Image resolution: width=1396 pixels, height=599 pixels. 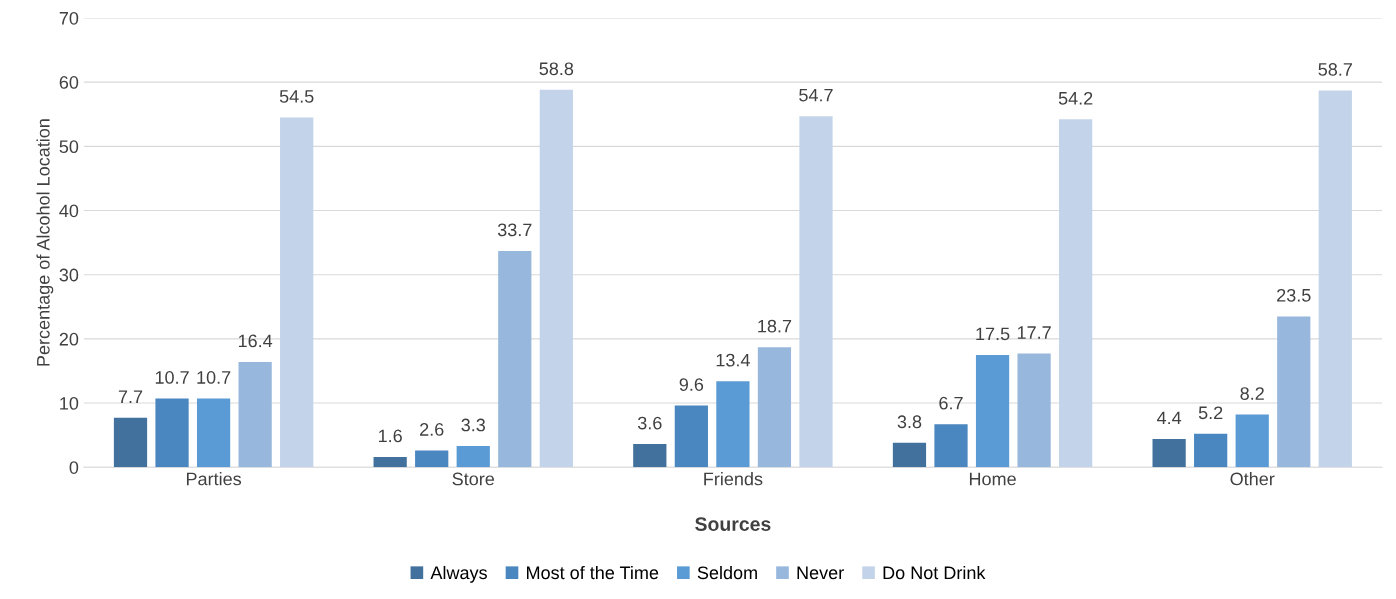 I want to click on x-tick-label: Other, so click(x=1252, y=479).